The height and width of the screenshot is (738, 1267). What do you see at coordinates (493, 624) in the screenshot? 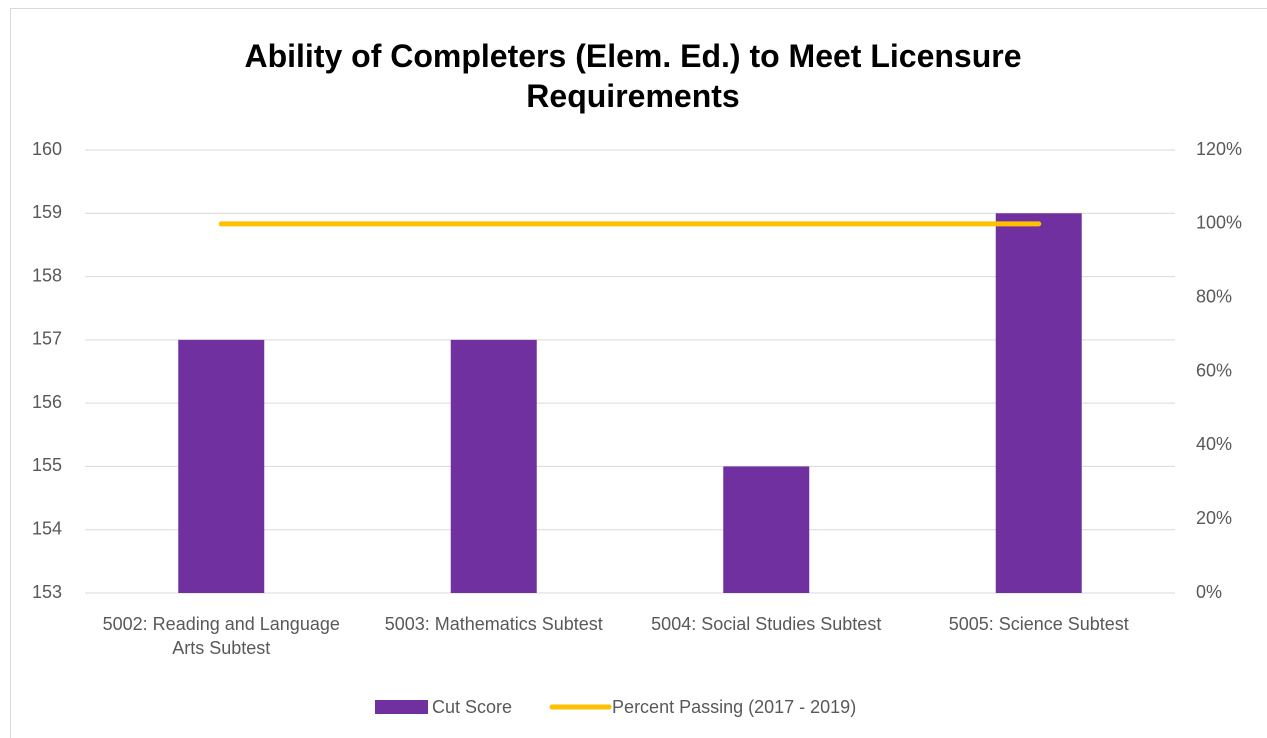
I see `x-tick-label: 5003: Mathematics Subtest` at bounding box center [493, 624].